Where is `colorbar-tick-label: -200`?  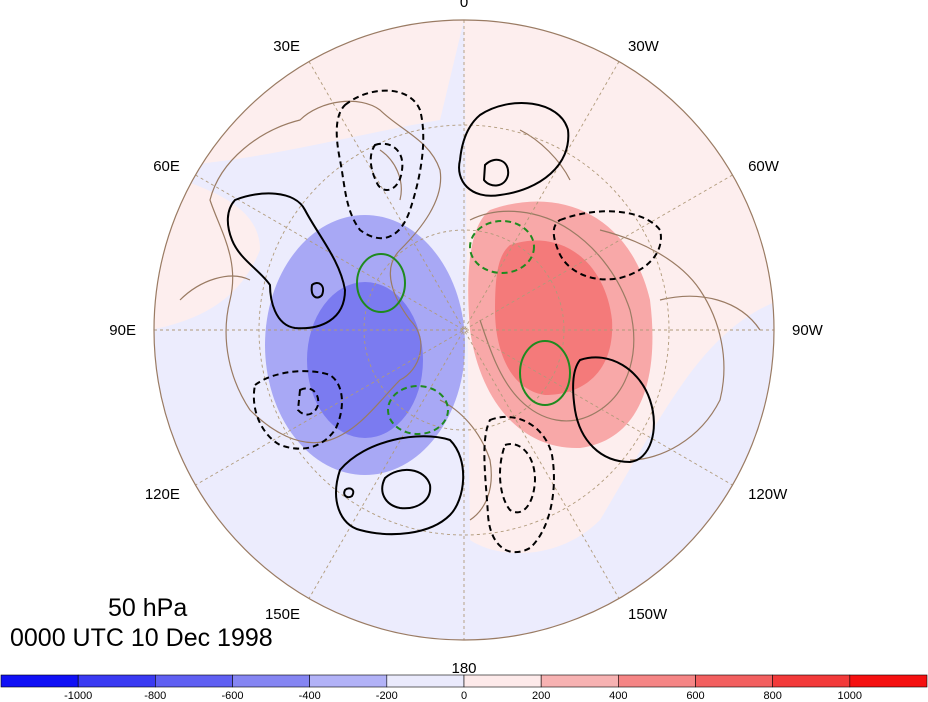
colorbar-tick-label: -200 is located at coordinates (387, 696).